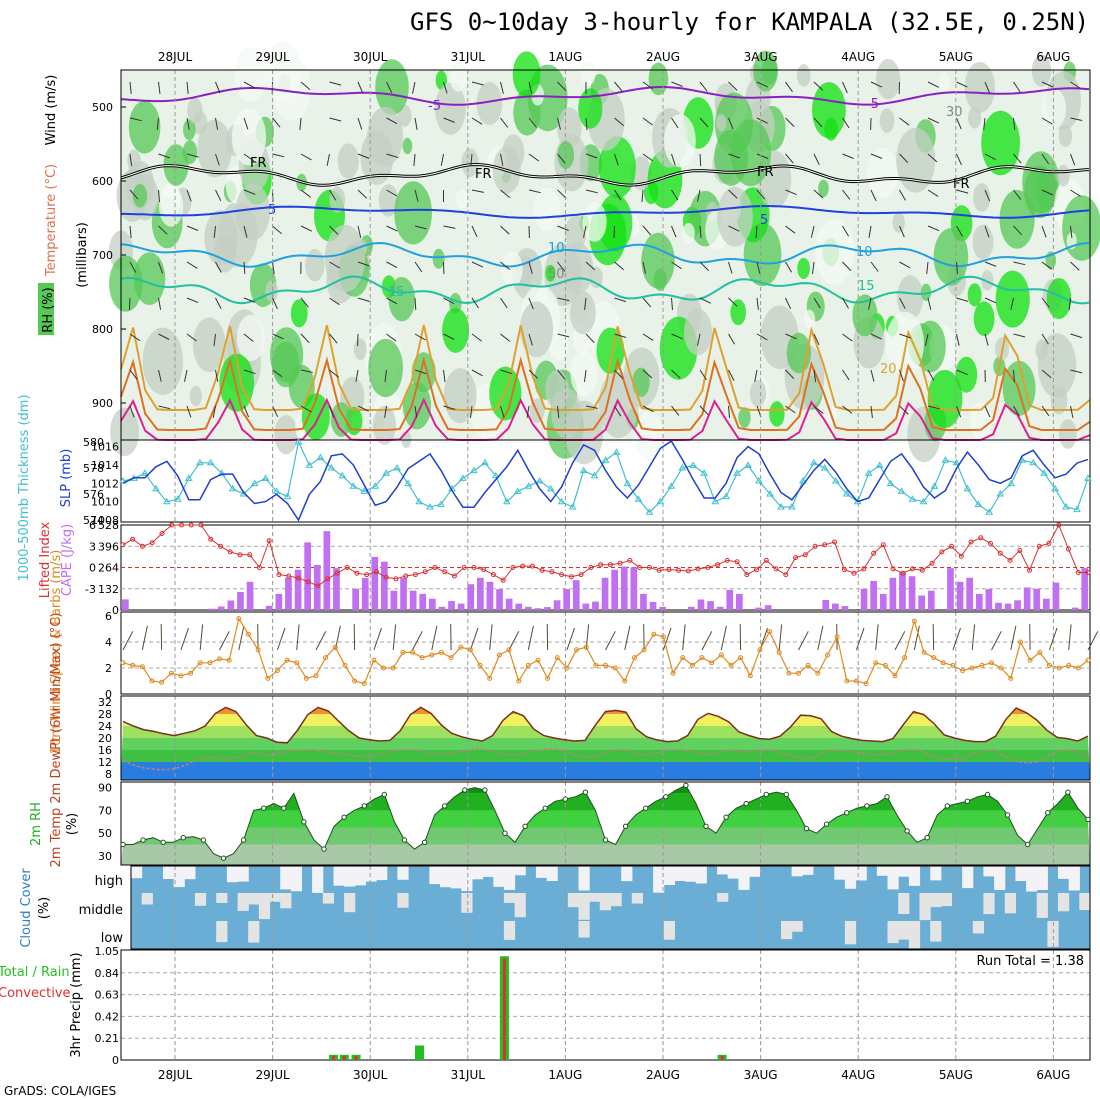 The width and height of the screenshot is (1100, 1100). I want to click on rh-legend-swatch, so click(46, 309).